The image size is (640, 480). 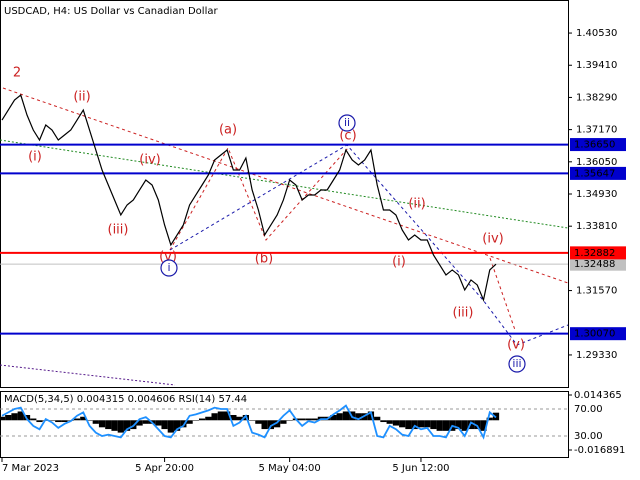 What do you see at coordinates (259, 198) in the screenshot?
I see `red-wave-line` at bounding box center [259, 198].